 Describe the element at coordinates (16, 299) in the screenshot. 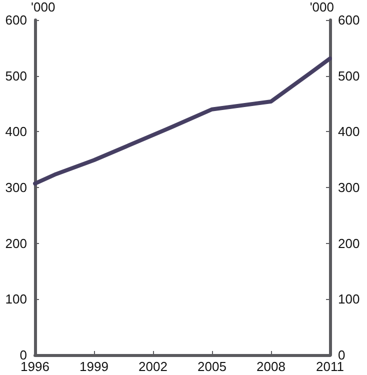

I see `y-tick-label: 100` at that location.